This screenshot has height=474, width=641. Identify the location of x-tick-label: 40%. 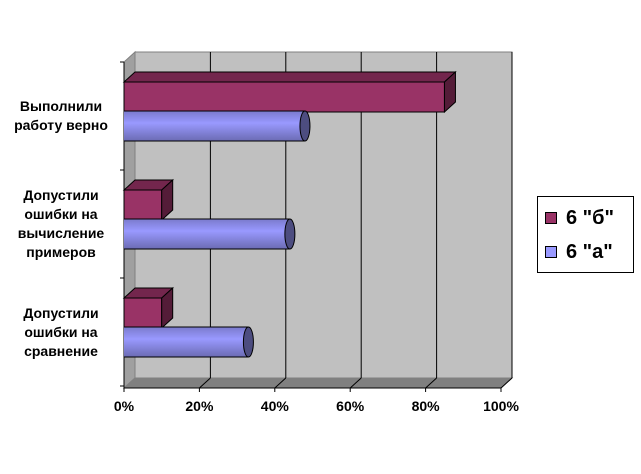
(274, 406).